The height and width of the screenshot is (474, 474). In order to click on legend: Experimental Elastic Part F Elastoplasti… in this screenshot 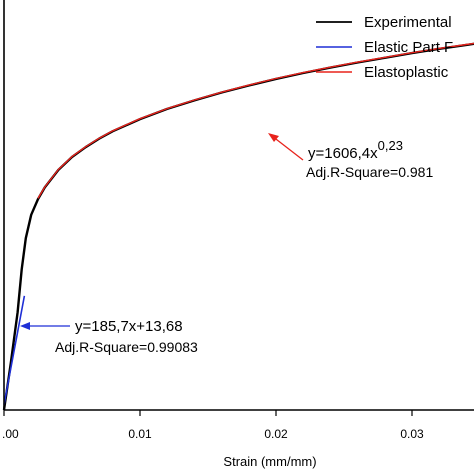, I will do `click(384, 47)`.